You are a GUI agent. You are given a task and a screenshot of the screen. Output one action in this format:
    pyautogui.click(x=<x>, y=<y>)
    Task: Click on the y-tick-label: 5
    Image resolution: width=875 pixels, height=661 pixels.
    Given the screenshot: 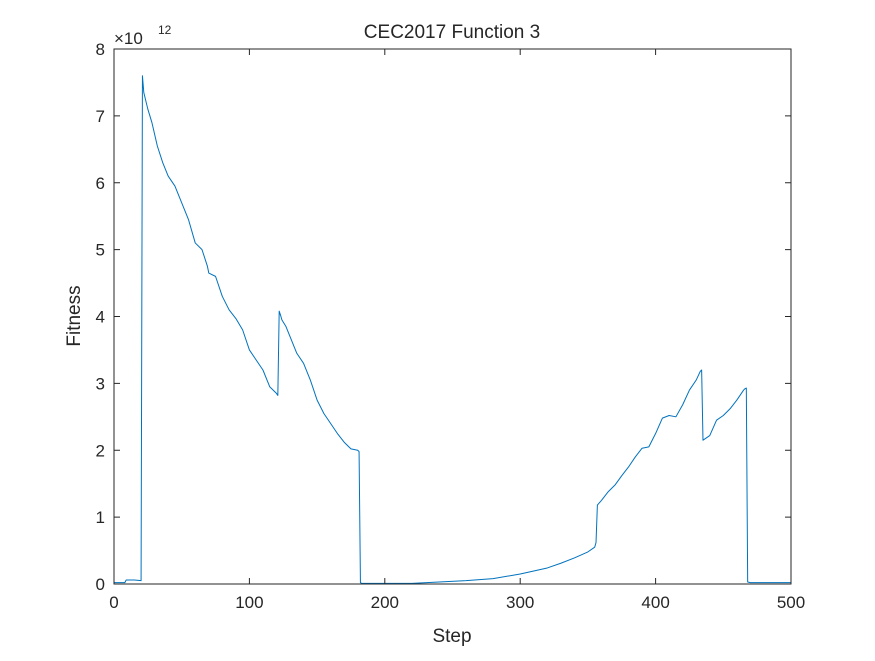 What is the action you would take?
    pyautogui.click(x=100, y=250)
    